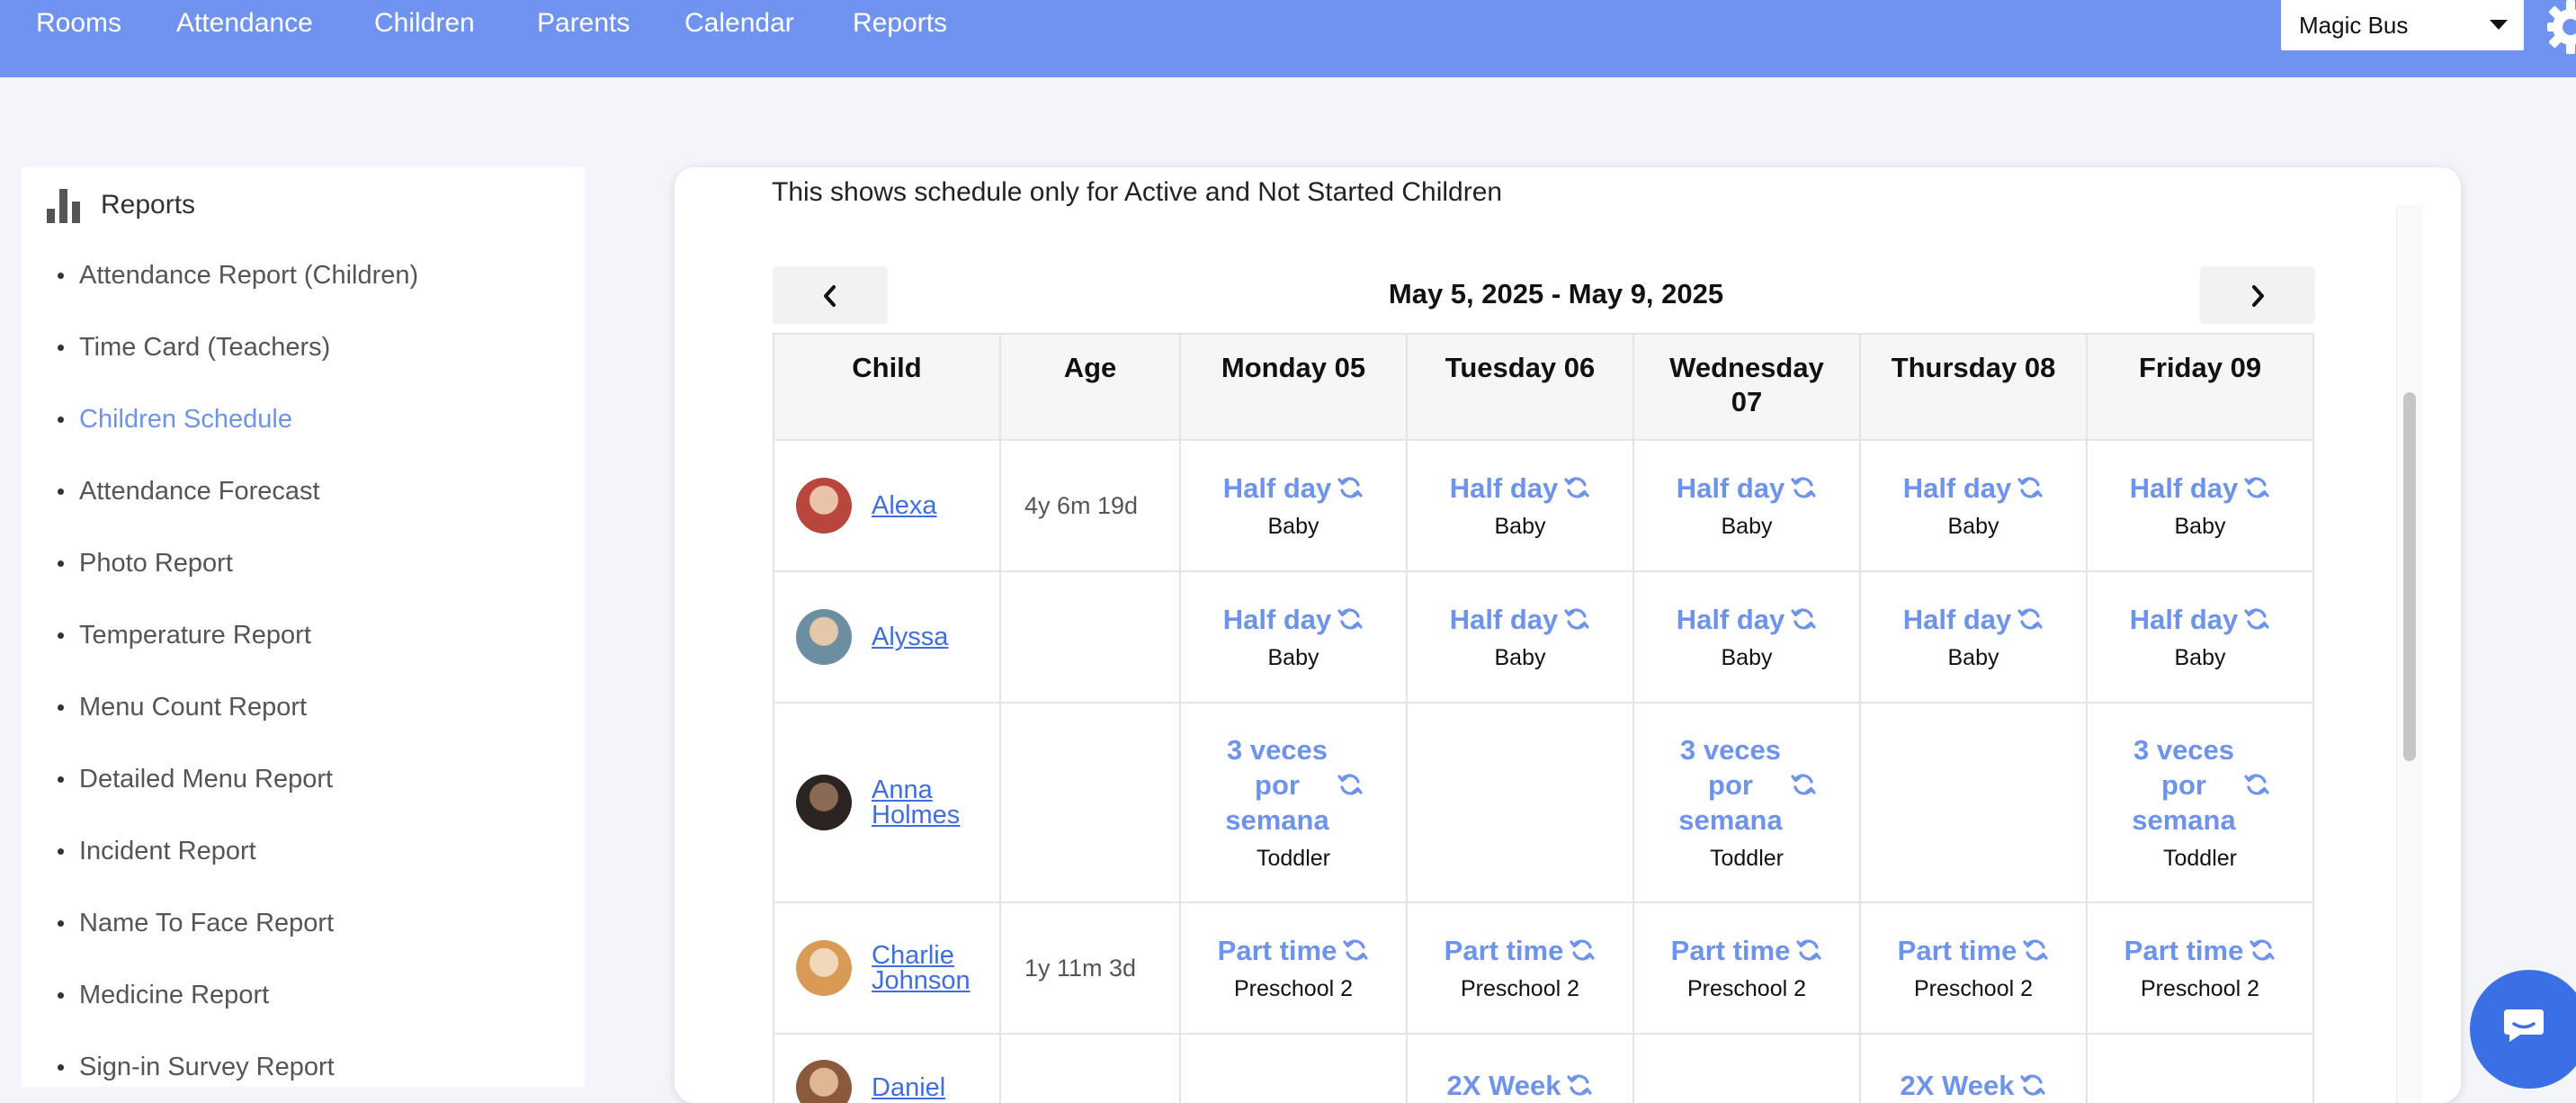  What do you see at coordinates (189, 491) in the screenshot?
I see `sidebar-item-attendance-forecast: Attendance Forecast` at bounding box center [189, 491].